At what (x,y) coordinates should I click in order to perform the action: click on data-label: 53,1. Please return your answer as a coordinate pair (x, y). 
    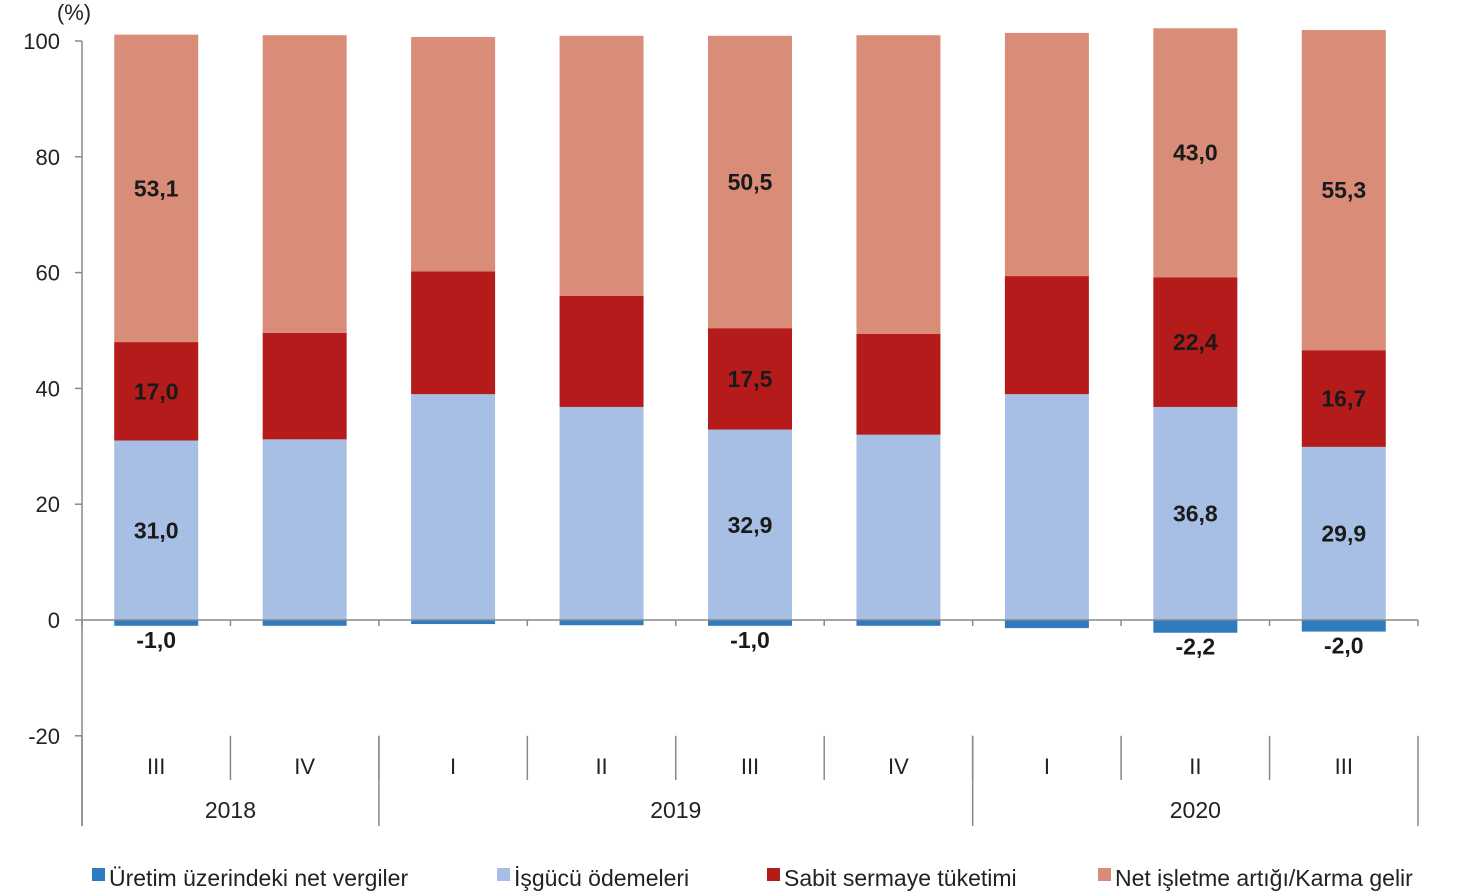
    Looking at the image, I should click on (156, 188).